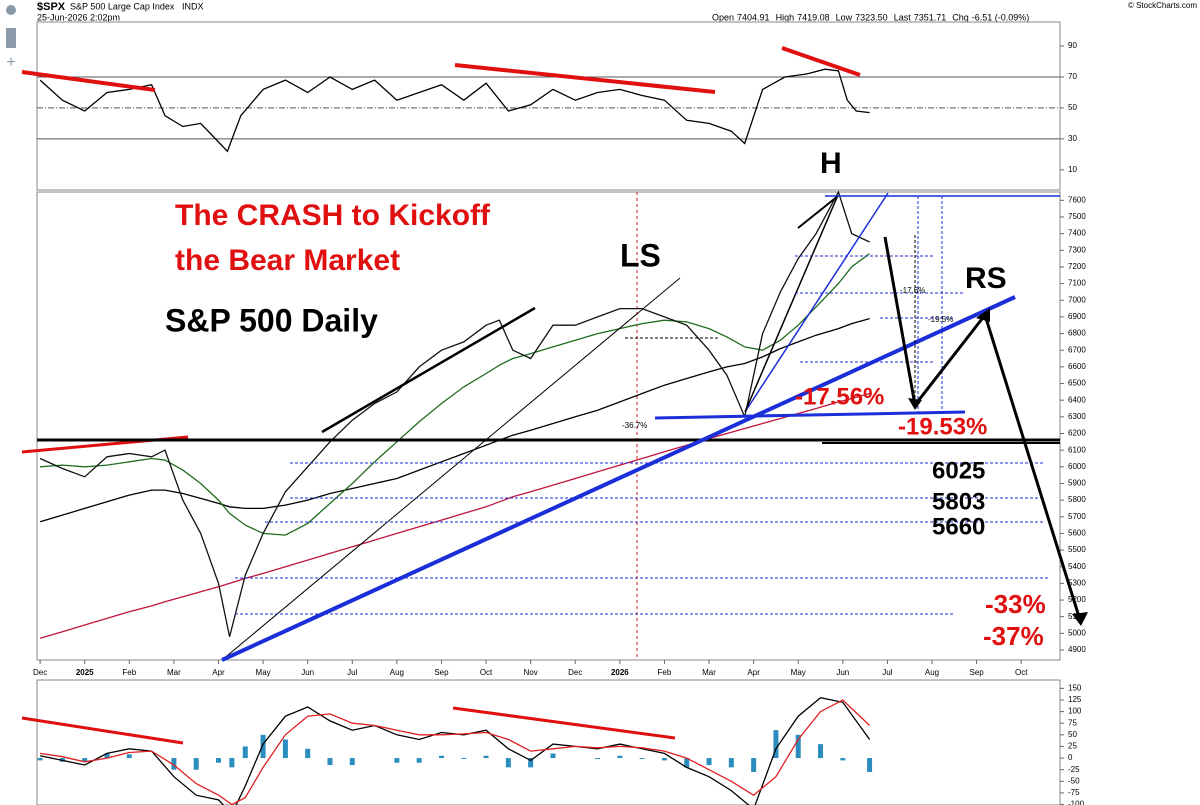  Describe the element at coordinates (1013, 636) in the screenshot. I see `annotation: -37%` at that location.